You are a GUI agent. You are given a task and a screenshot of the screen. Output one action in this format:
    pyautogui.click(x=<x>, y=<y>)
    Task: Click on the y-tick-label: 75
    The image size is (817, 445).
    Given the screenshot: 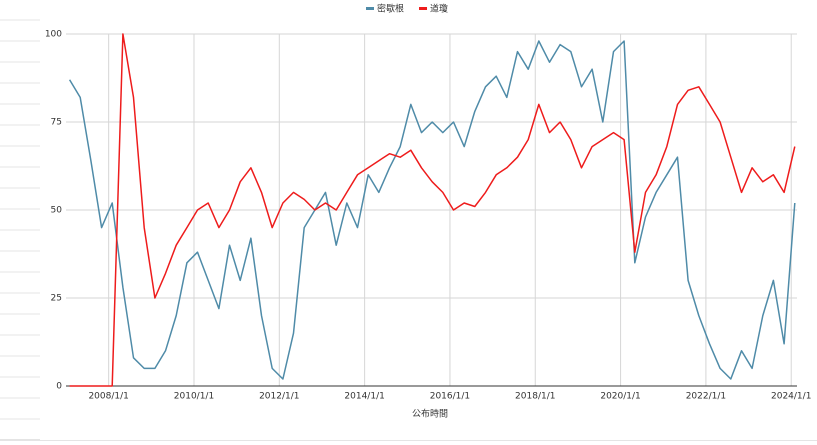 What is the action you would take?
    pyautogui.click(x=56, y=123)
    